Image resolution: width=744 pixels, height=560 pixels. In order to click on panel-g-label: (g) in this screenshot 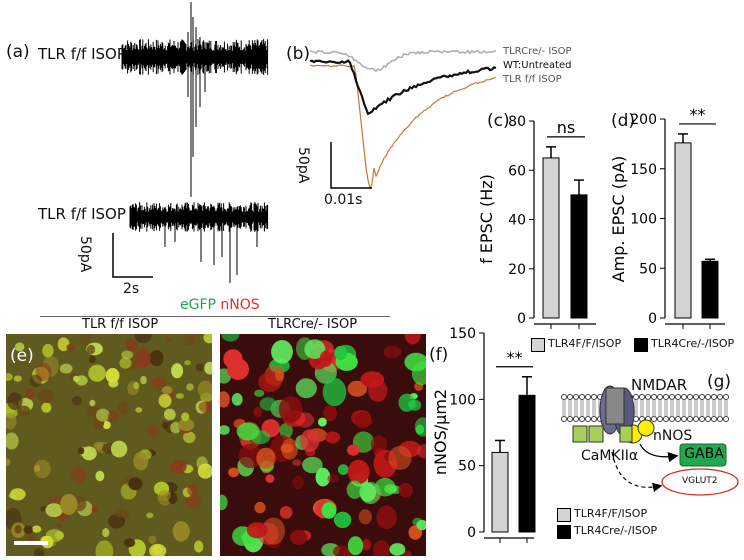, I will do `click(719, 382)`.